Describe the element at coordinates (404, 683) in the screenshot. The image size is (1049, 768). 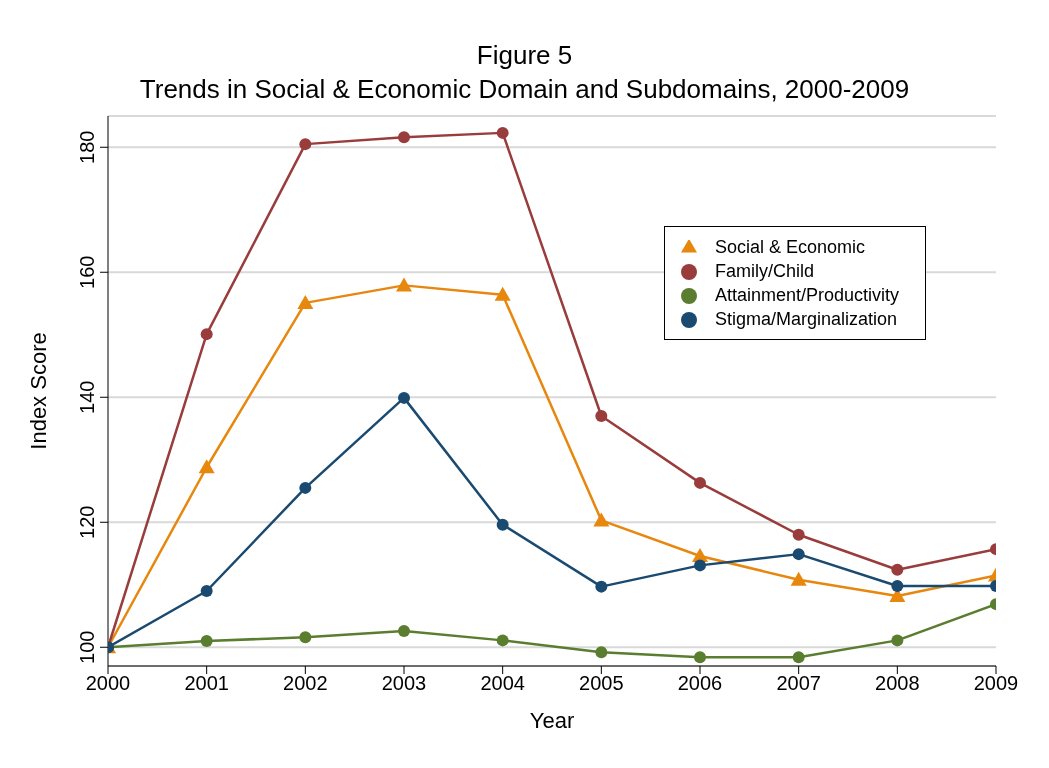
I see `x-tick-label: 2003` at that location.